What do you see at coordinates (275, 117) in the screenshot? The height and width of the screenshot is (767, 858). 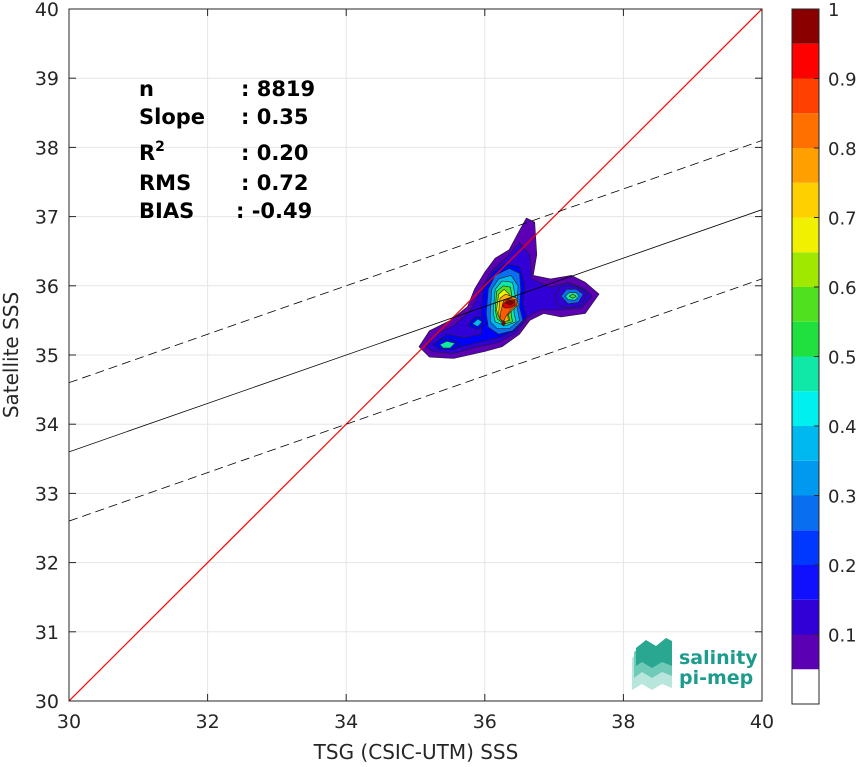 I see `stat-value: : 0.35` at bounding box center [275, 117].